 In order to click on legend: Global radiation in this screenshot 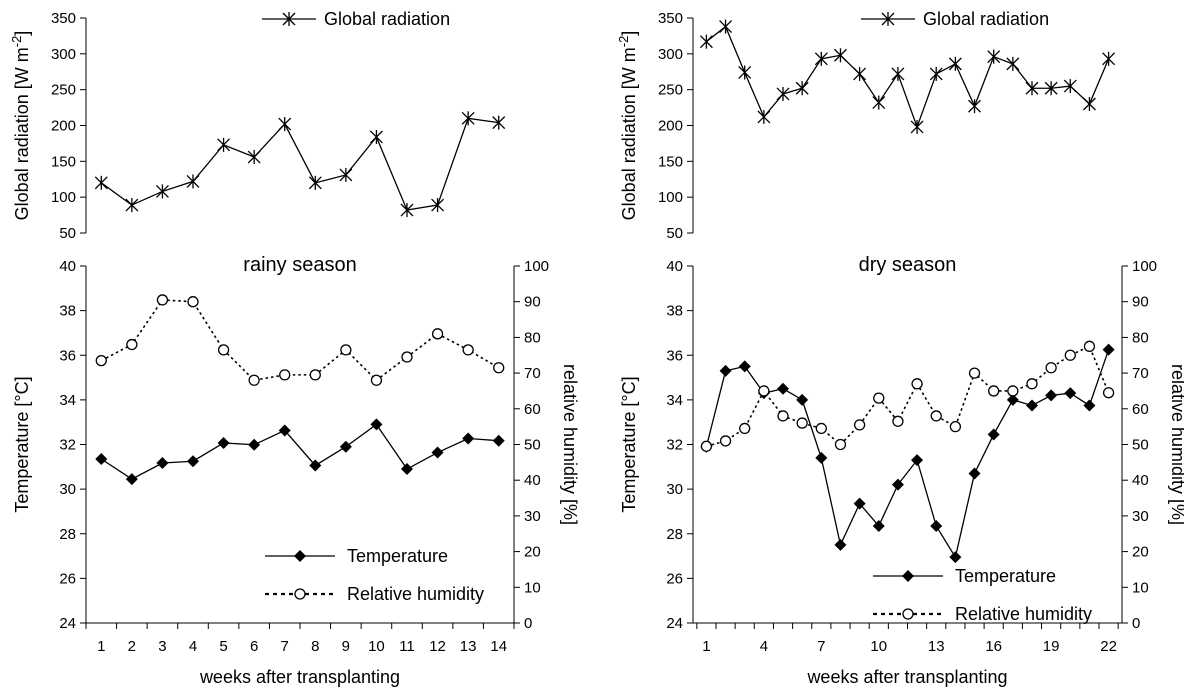, I will do `click(955, 19)`.